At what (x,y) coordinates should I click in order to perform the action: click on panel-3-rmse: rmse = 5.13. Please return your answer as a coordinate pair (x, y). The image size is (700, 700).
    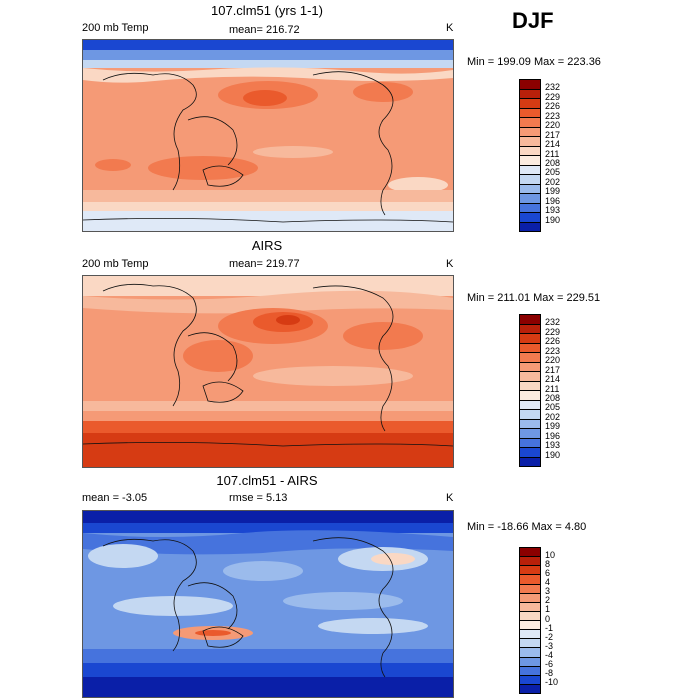
    Looking at the image, I should click on (258, 498).